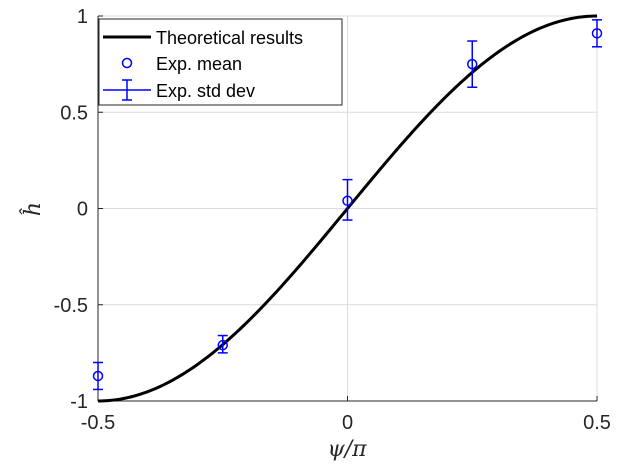 The height and width of the screenshot is (466, 618). I want to click on x-tick-label-0: -0.5, so click(98, 423).